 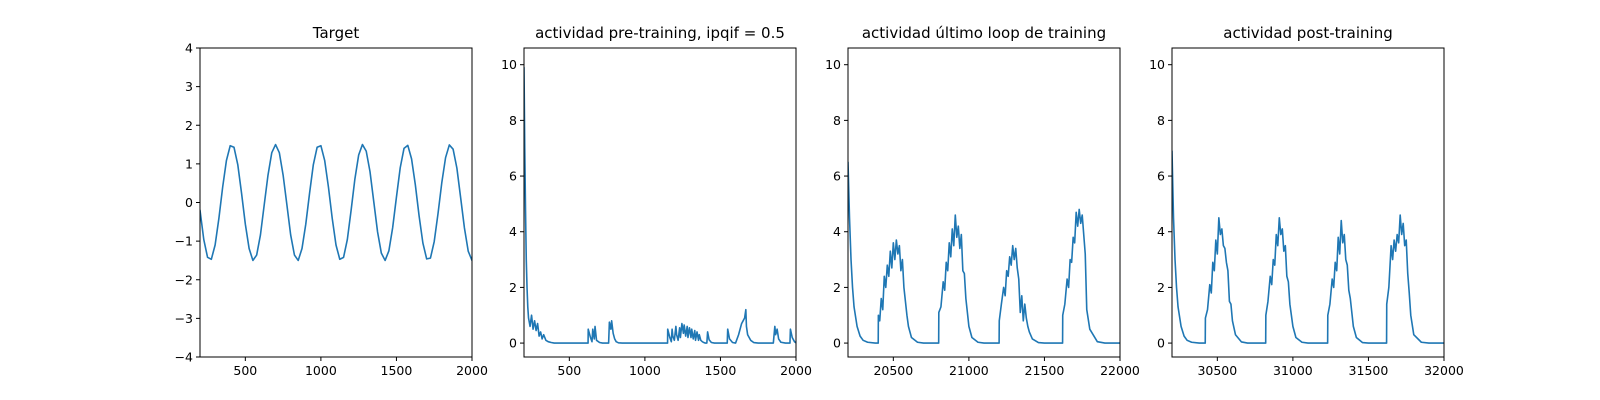 What do you see at coordinates (184, 279) in the screenshot?
I see `y-tick-label: −2` at bounding box center [184, 279].